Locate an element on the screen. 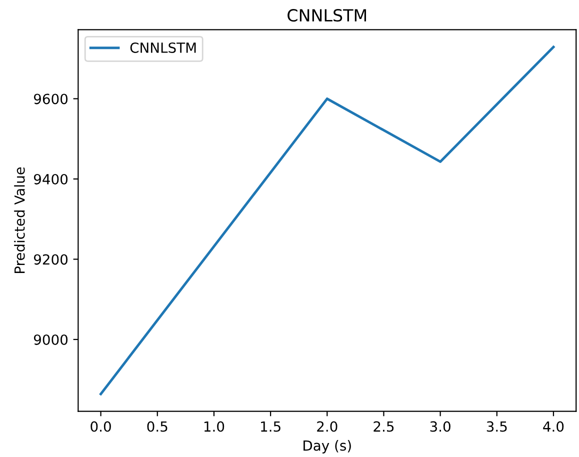 The image size is (579, 457). x-axis-title: Day (s) is located at coordinates (327, 447).